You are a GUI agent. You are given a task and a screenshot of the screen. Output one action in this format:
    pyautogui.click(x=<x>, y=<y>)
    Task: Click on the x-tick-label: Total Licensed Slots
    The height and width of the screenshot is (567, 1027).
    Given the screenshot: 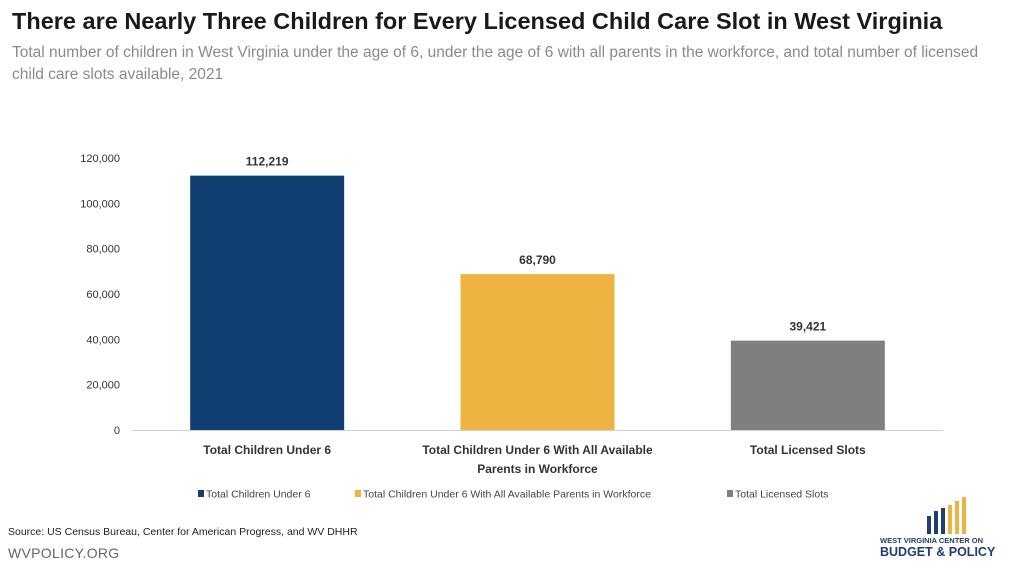 What is the action you would take?
    pyautogui.click(x=808, y=450)
    